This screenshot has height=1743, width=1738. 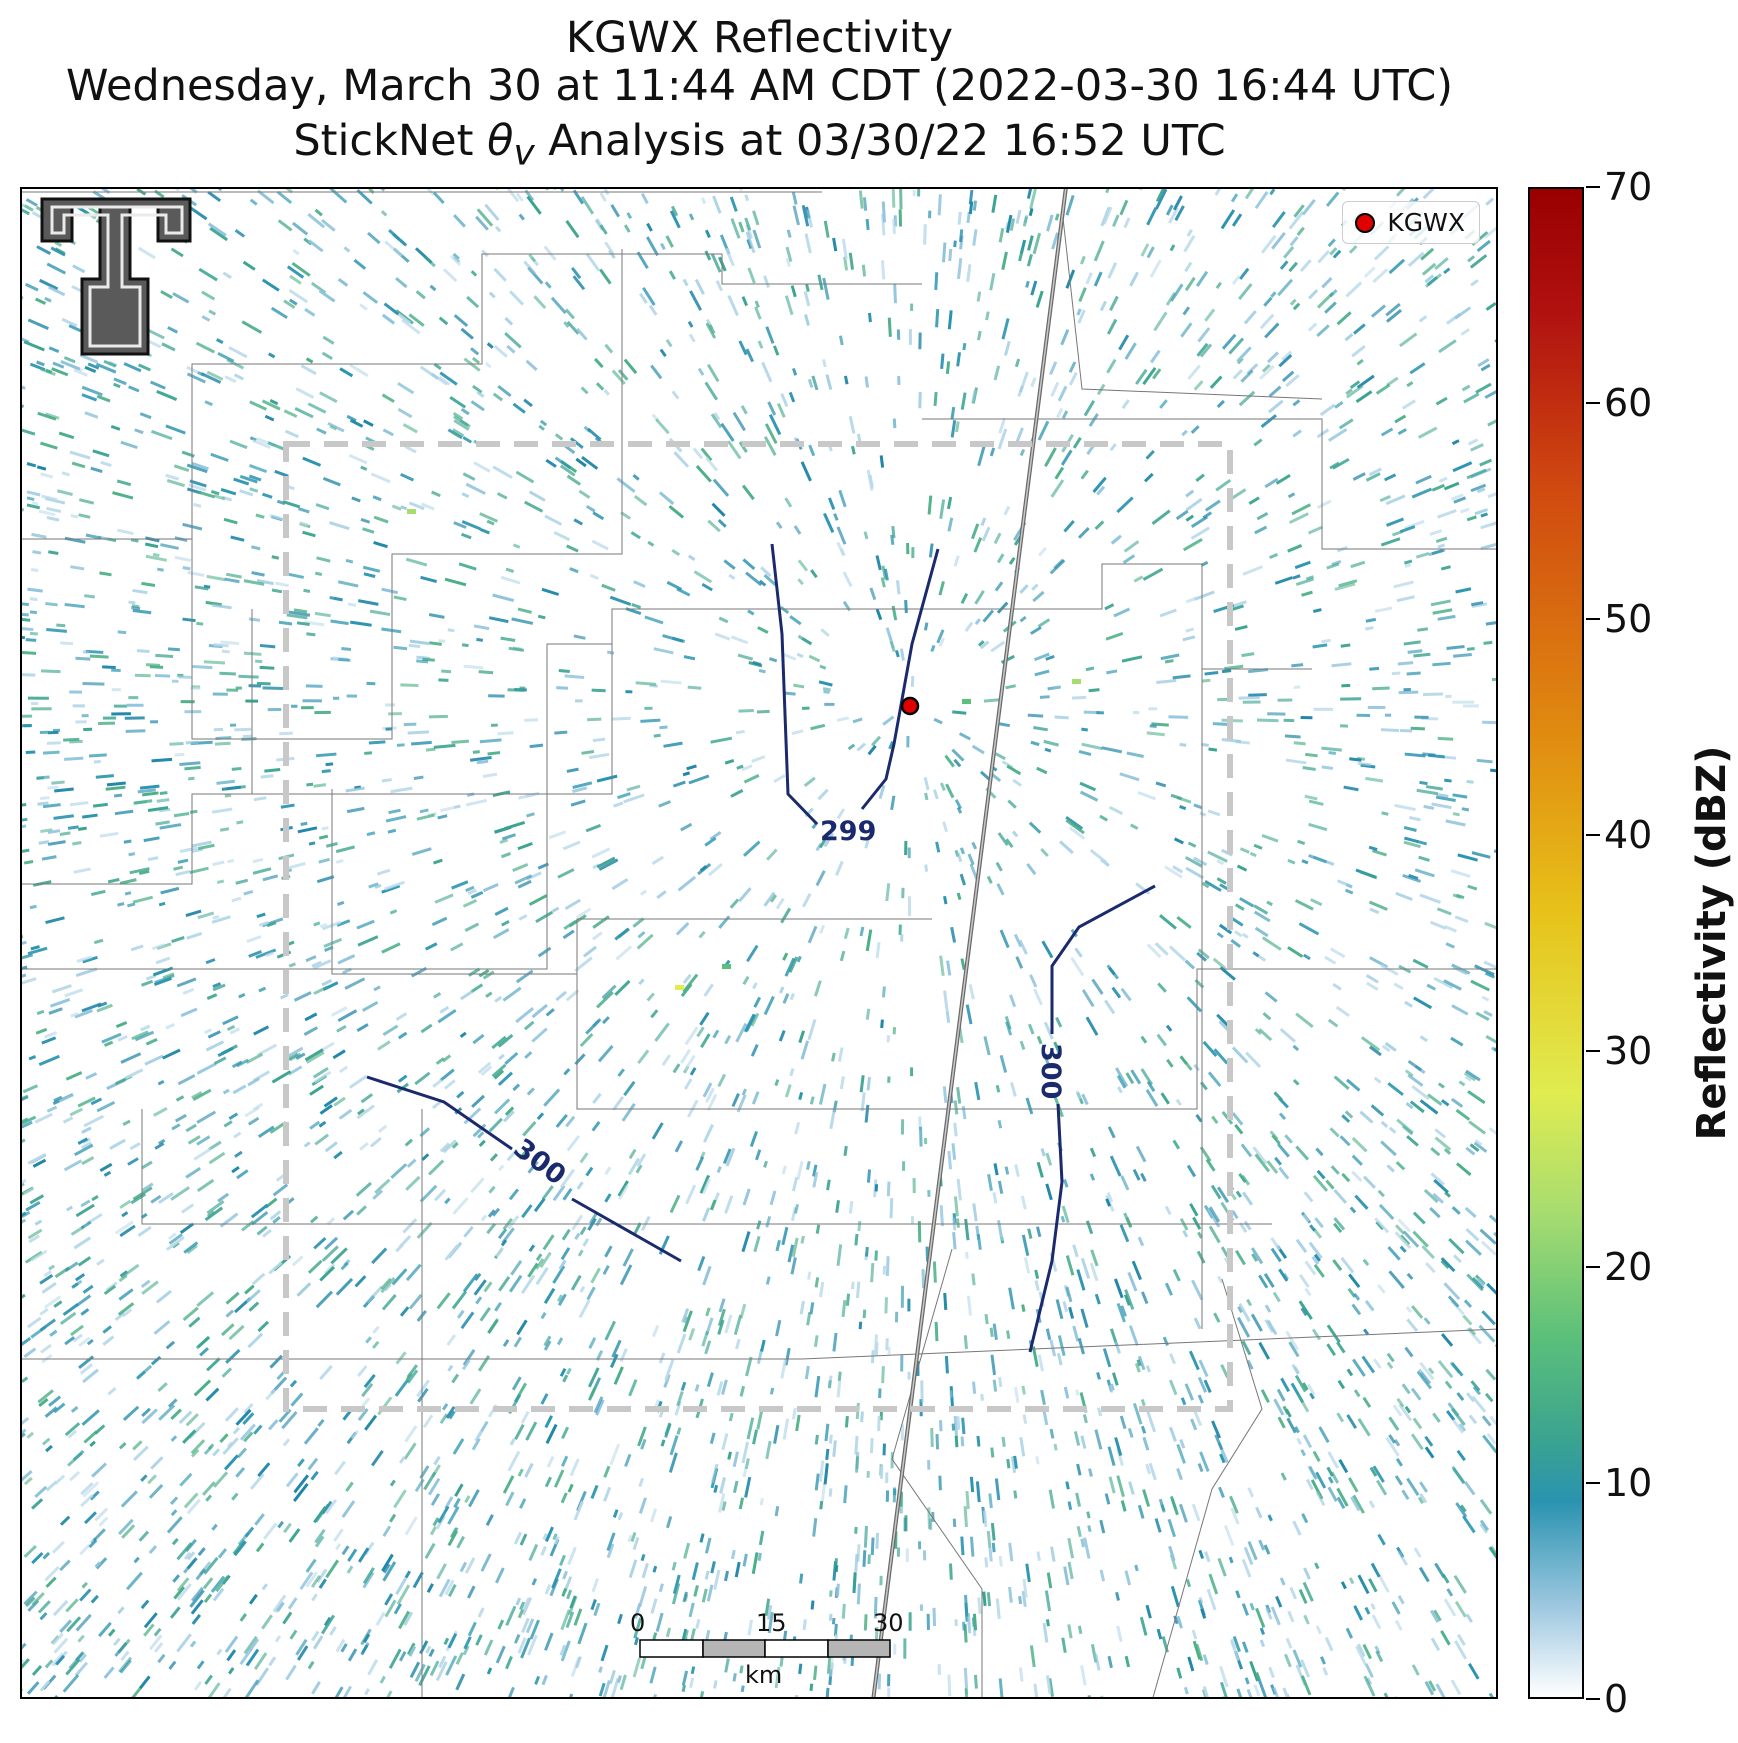 I want to click on kgwx-radar-marker, so click(x=910, y=706).